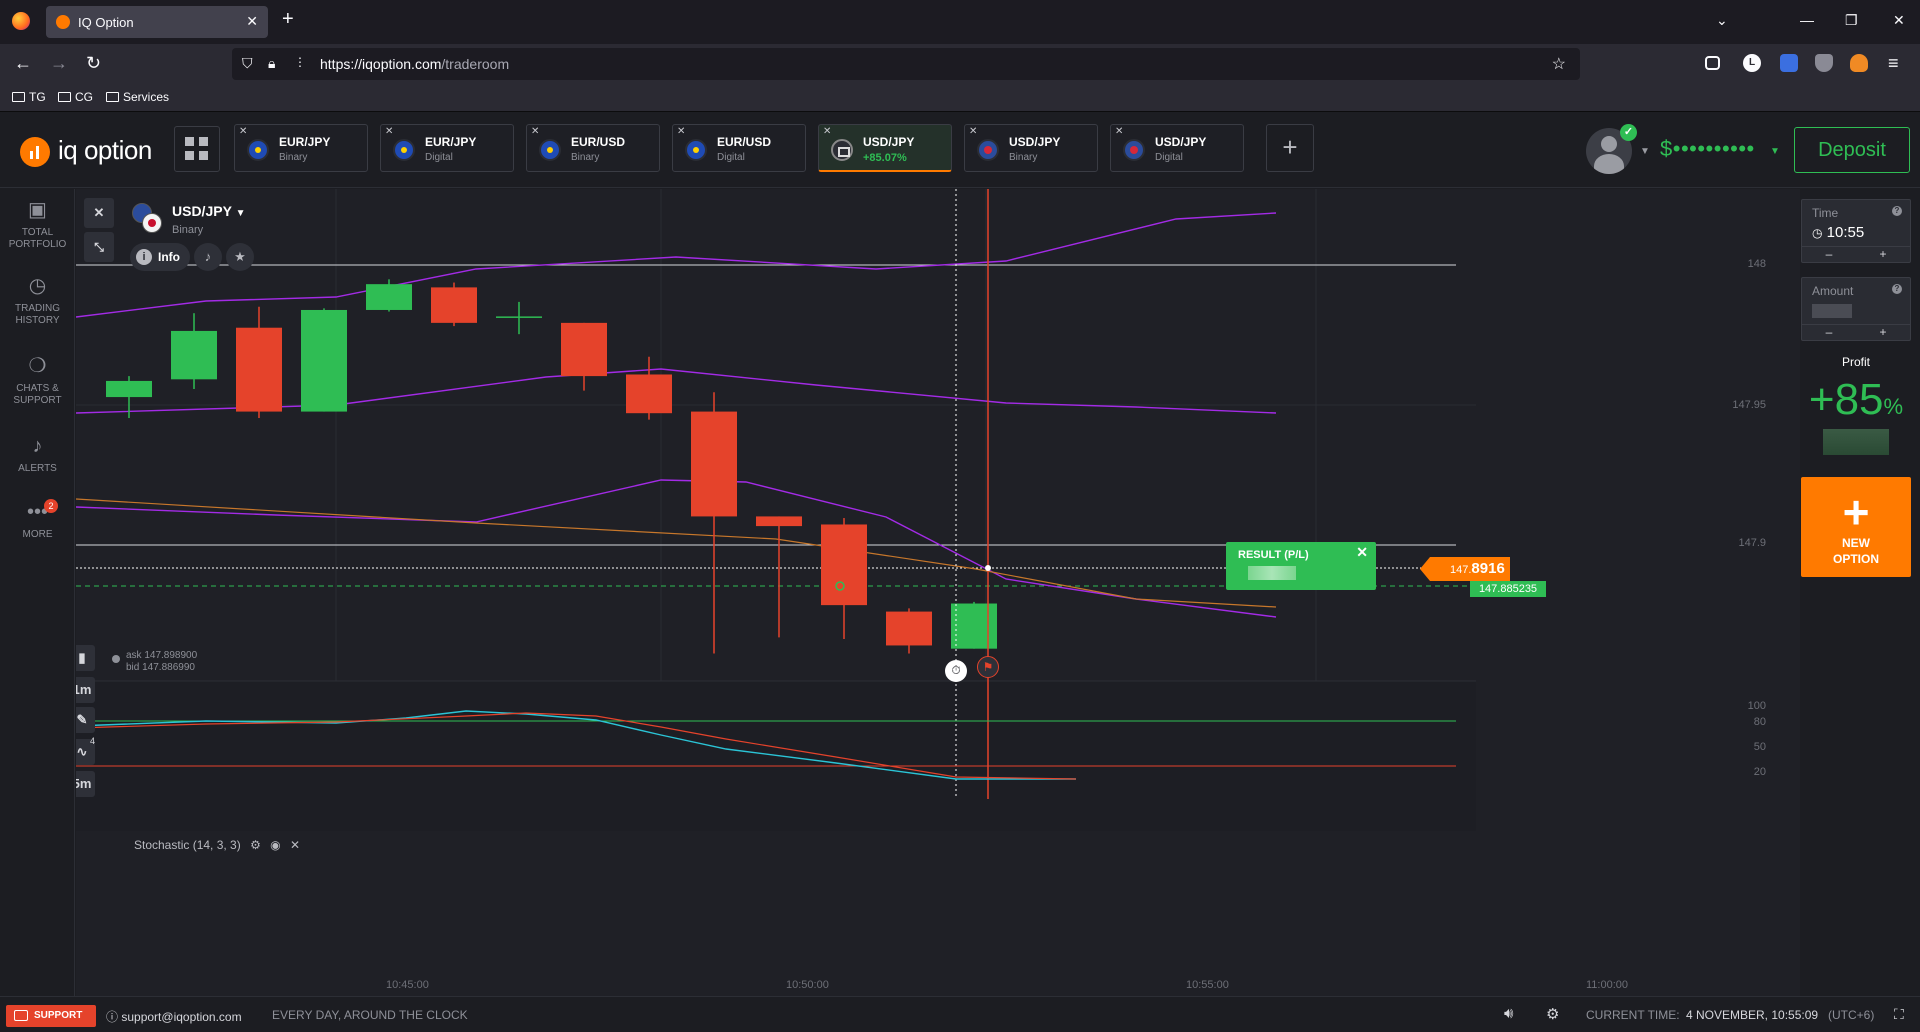 The width and height of the screenshot is (1920, 1032). What do you see at coordinates (106, 22) in the screenshot?
I see `browser-tab-title: IQ Option` at bounding box center [106, 22].